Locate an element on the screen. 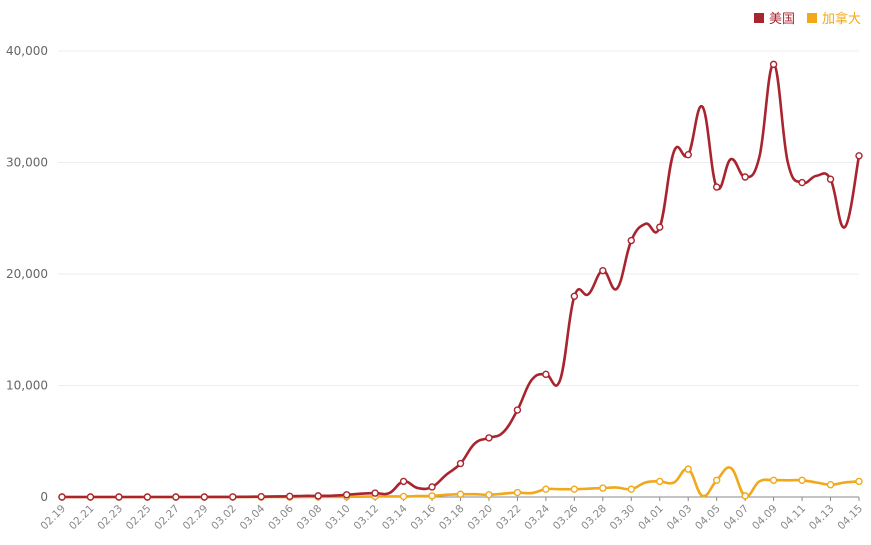 This screenshot has height=545, width=871. y-tick-label: 40,000 is located at coordinates (27, 51).